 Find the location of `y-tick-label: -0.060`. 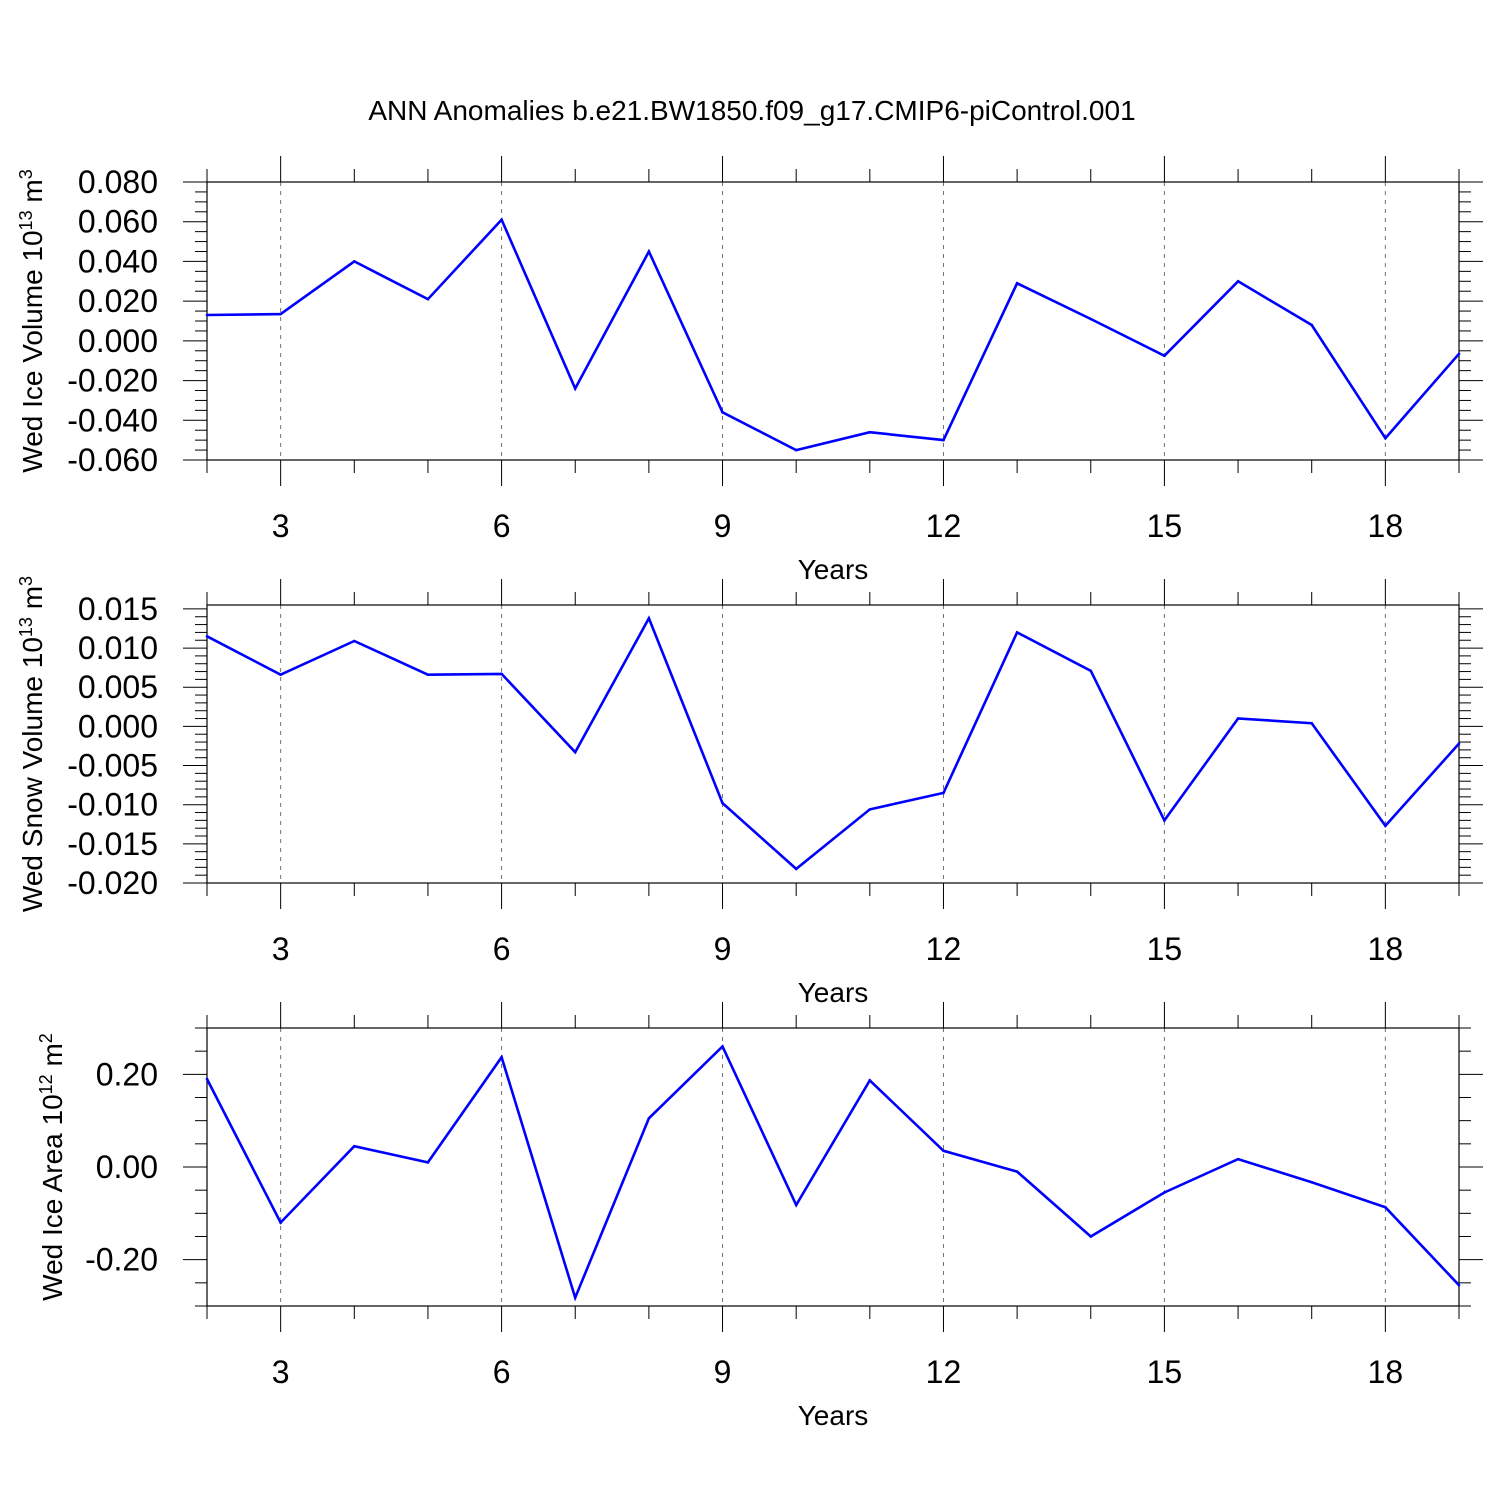

y-tick-label: -0.060 is located at coordinates (112, 460).